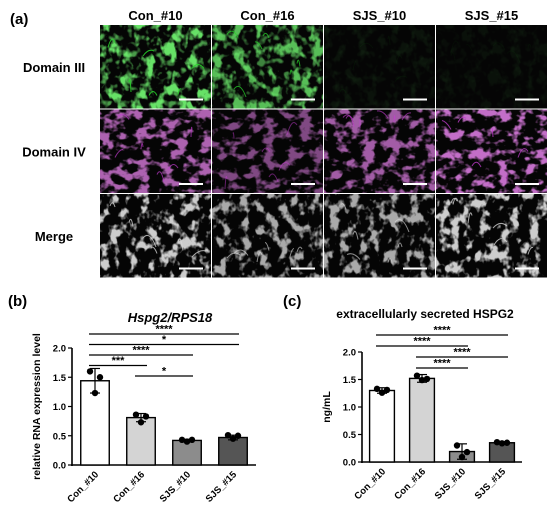 The height and width of the screenshot is (511, 550). I want to click on significance-label: *, so click(164, 340).